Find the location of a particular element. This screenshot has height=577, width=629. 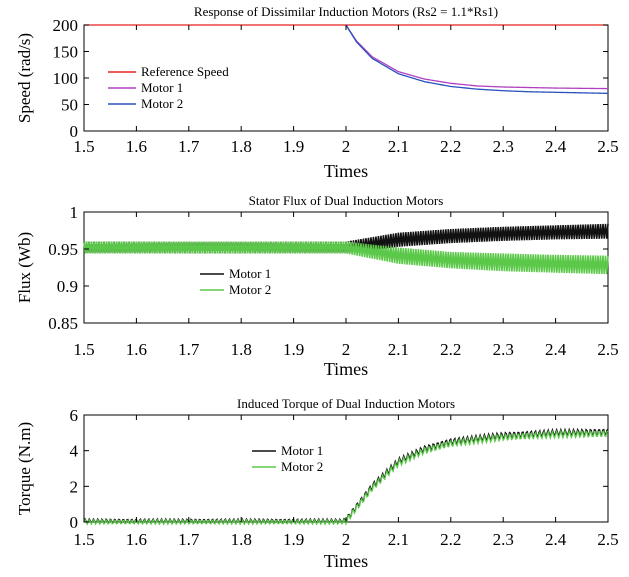

y-tick-label: 100 is located at coordinates (66, 78).